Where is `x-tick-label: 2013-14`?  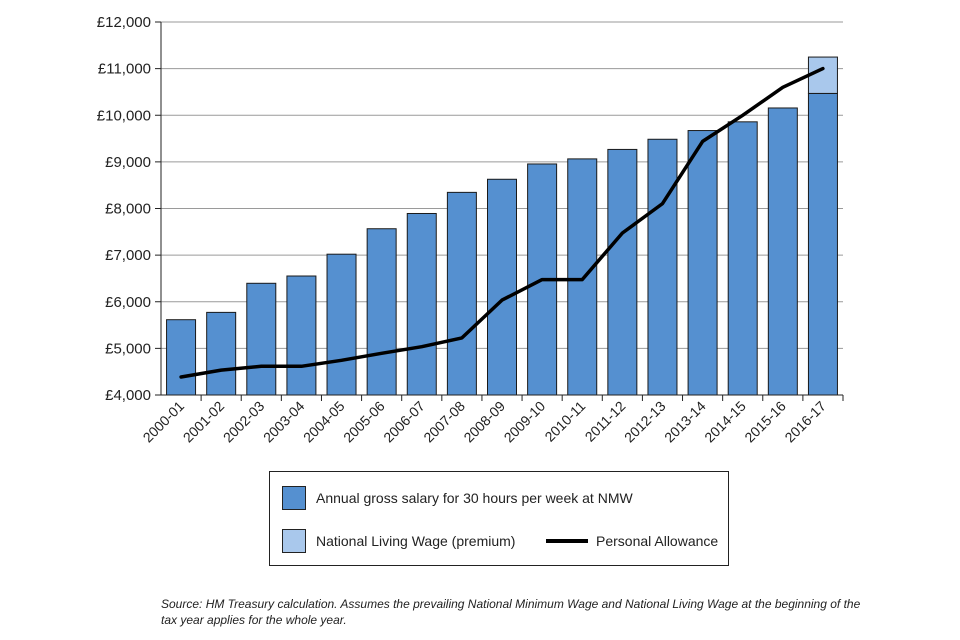
x-tick-label: 2013-14 is located at coordinates (685, 422).